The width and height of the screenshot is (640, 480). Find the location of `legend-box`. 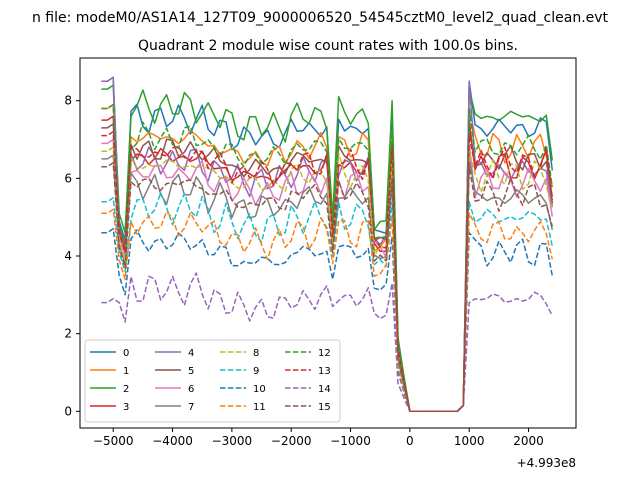

legend-box is located at coordinates (212, 381).